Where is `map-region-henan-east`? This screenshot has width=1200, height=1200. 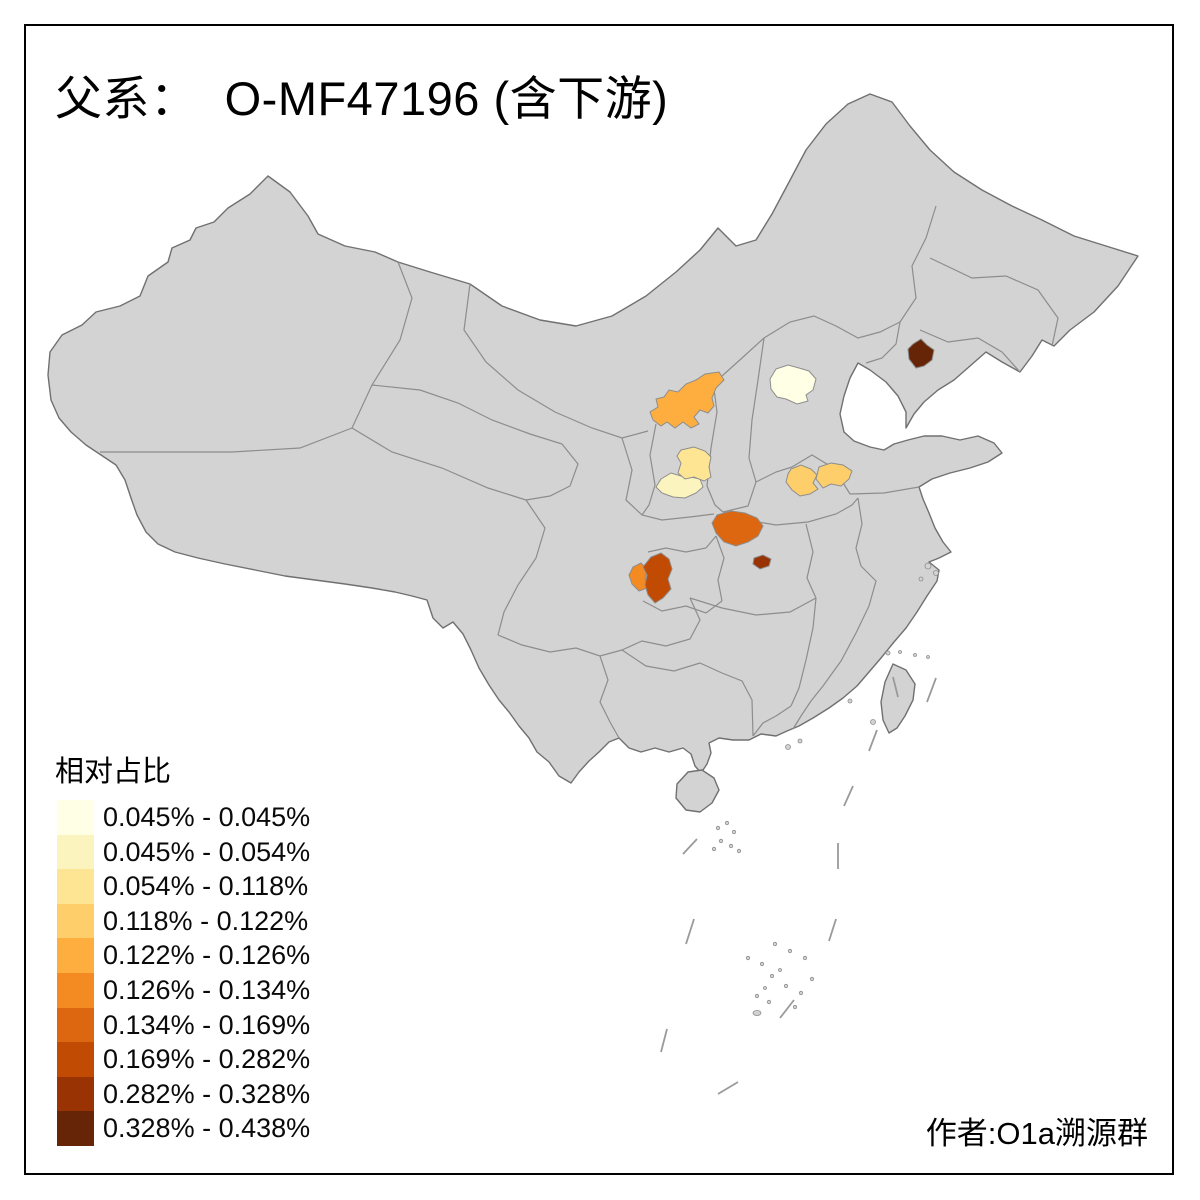
map-region-henan-east is located at coordinates (834, 475).